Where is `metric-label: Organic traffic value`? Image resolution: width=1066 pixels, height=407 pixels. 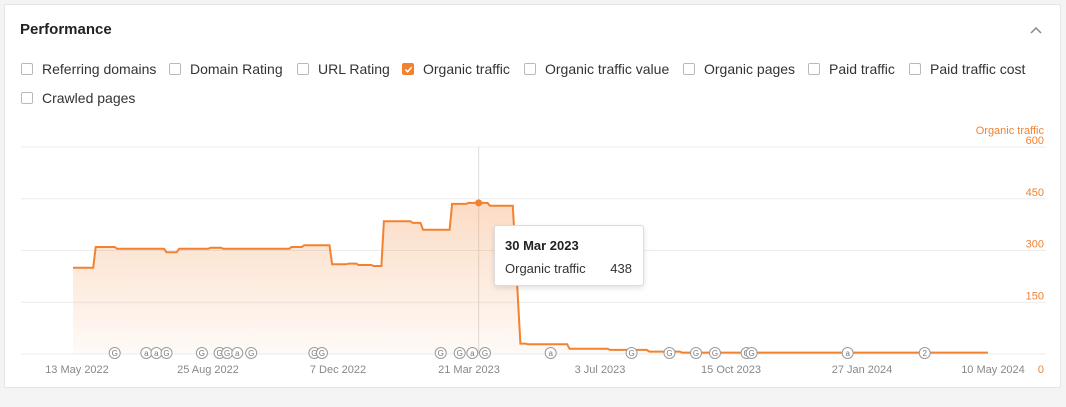 metric-label: Organic traffic value is located at coordinates (607, 69).